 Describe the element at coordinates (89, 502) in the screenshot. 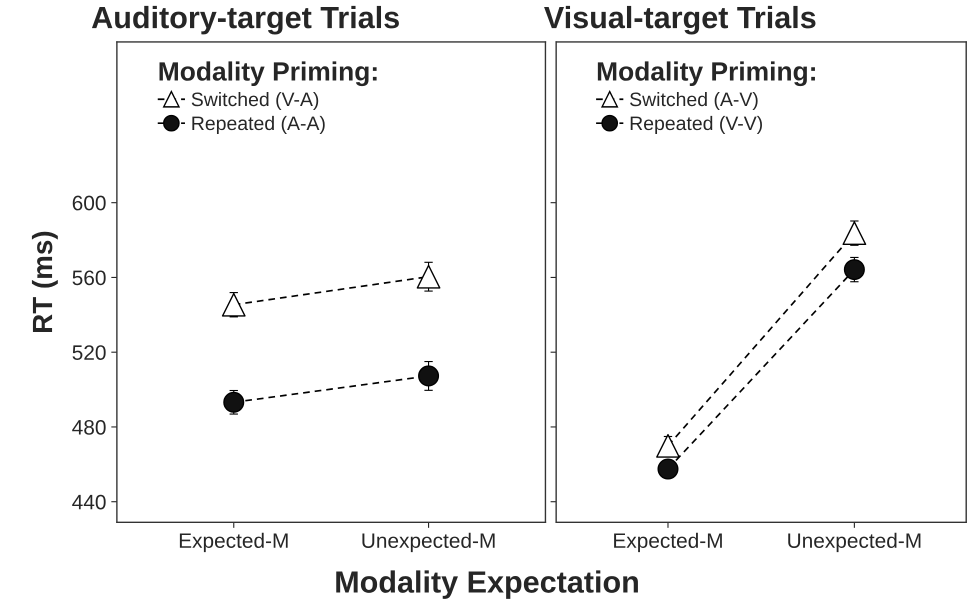

I see `y-tick-label: 440` at that location.